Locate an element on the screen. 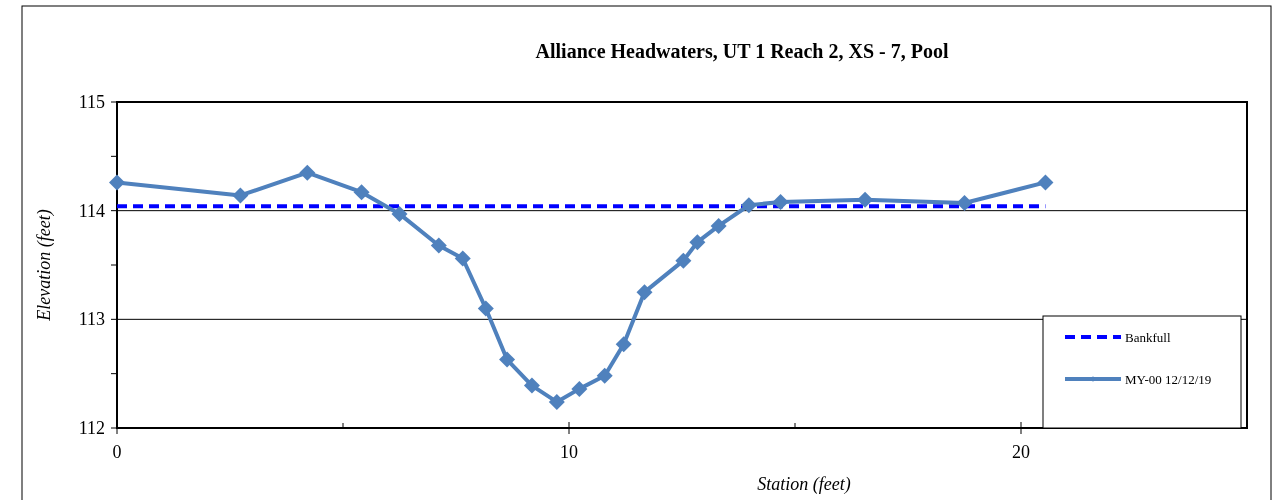 The width and height of the screenshot is (1274, 500). y-tick-label: 112 is located at coordinates (91, 428).